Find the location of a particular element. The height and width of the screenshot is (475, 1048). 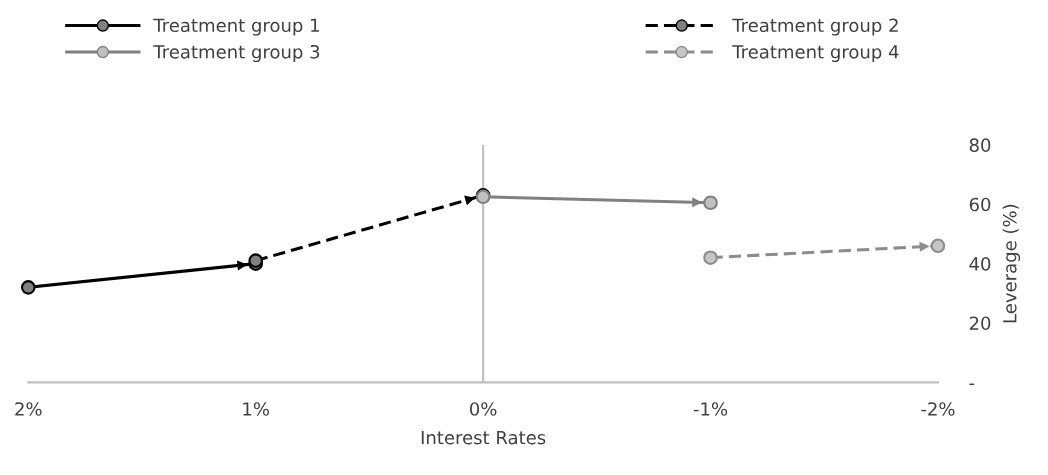

legend-label: Treatment group 2 is located at coordinates (815, 27).